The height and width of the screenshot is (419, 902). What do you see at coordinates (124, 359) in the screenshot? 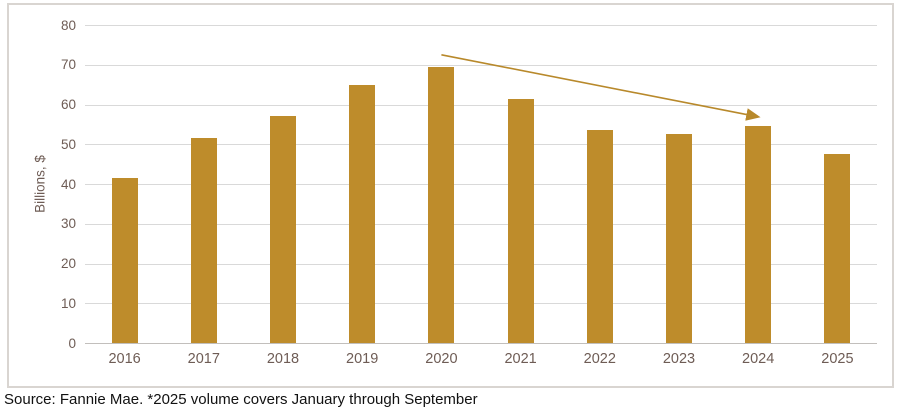
I see `x-tick-label: 2016` at bounding box center [124, 359].